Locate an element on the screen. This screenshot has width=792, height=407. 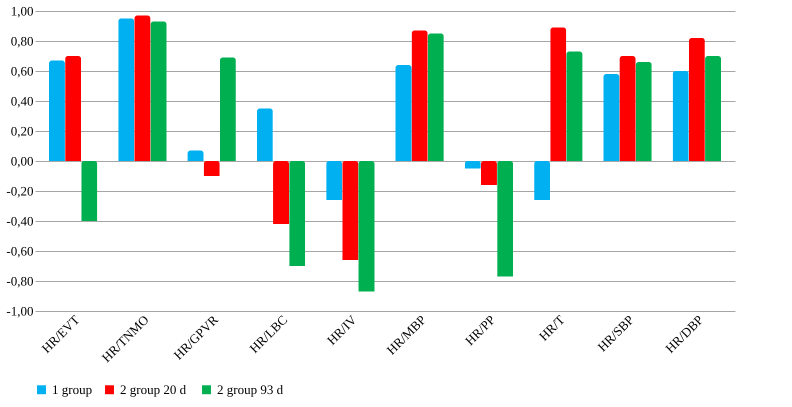
legend-label: 2 group 93 d is located at coordinates (250, 389).